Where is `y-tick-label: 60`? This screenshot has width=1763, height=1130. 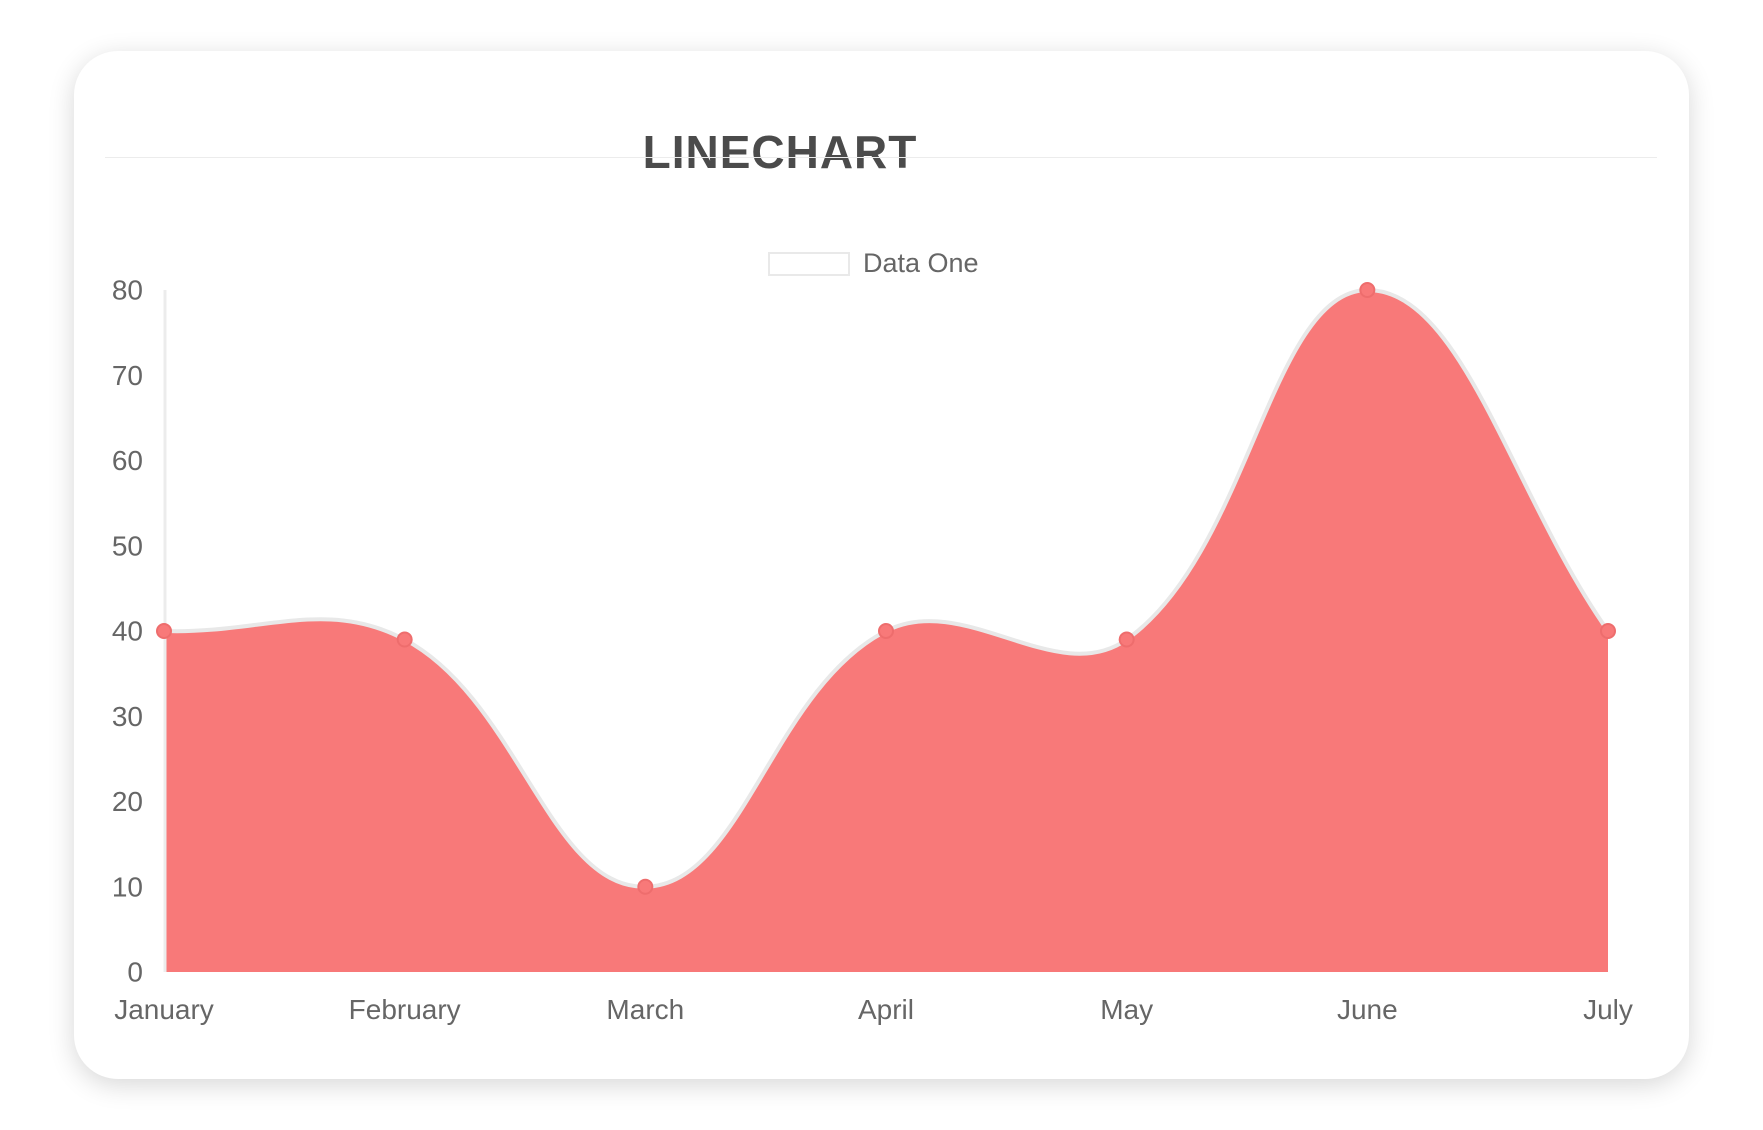 y-tick-label: 60 is located at coordinates (127, 460).